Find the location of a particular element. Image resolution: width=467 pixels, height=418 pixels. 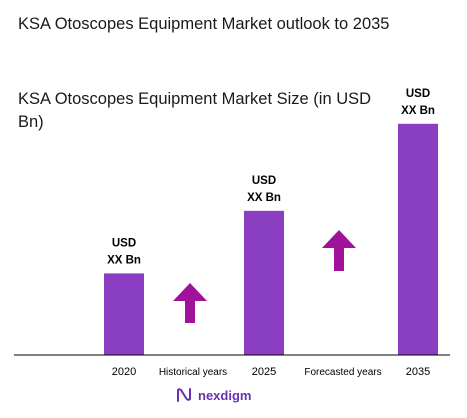

between-label-2: Forecasted years is located at coordinates (342, 372).